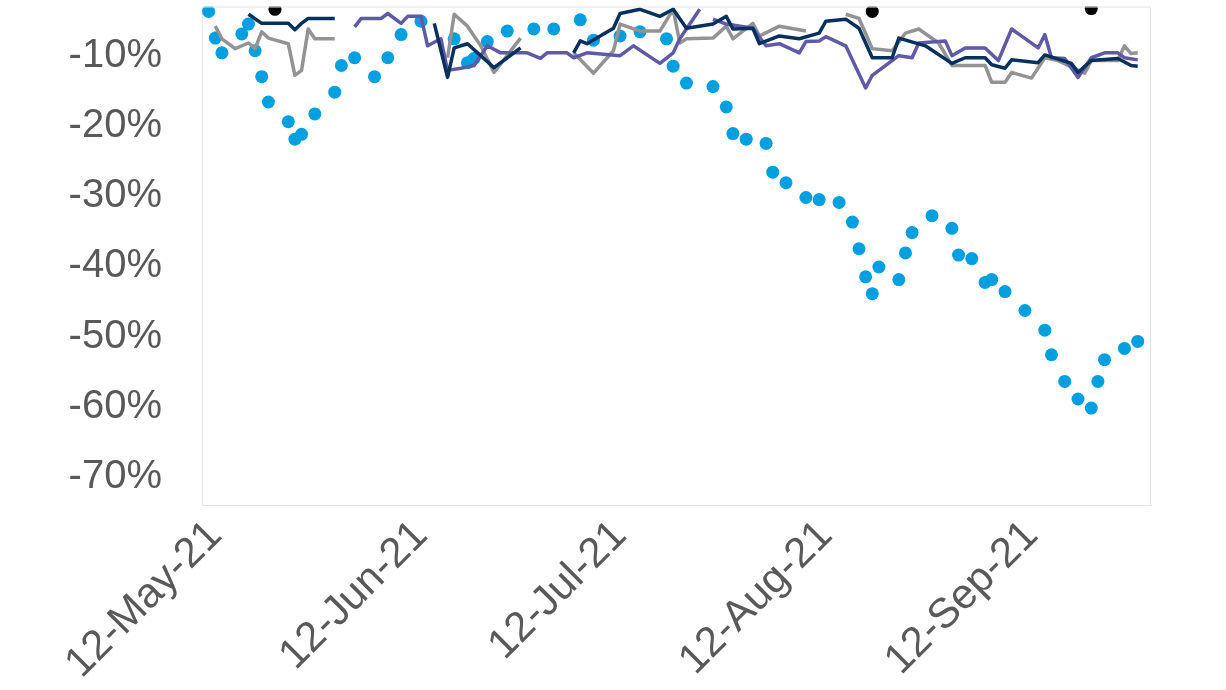 This screenshot has height=690, width=1226. Describe the element at coordinates (115, 263) in the screenshot. I see `y-tick-label: -40%` at that location.